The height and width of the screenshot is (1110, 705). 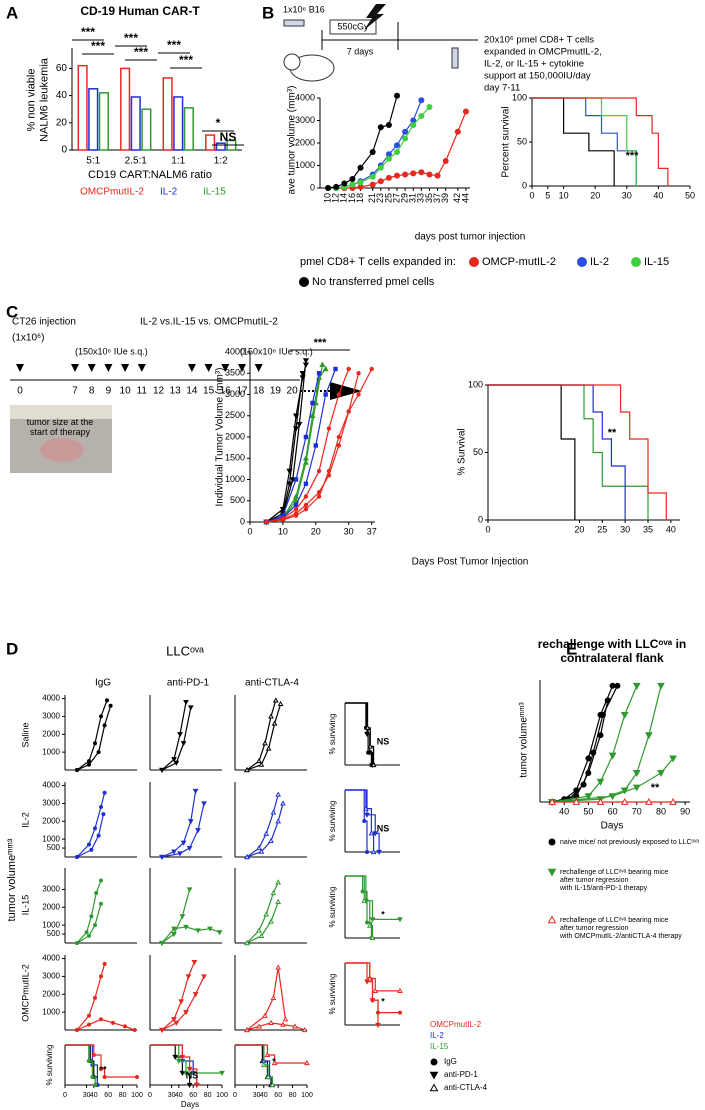 What do you see at coordinates (316, 531) in the screenshot?
I see `x-tick-label: 20` at bounding box center [316, 531].